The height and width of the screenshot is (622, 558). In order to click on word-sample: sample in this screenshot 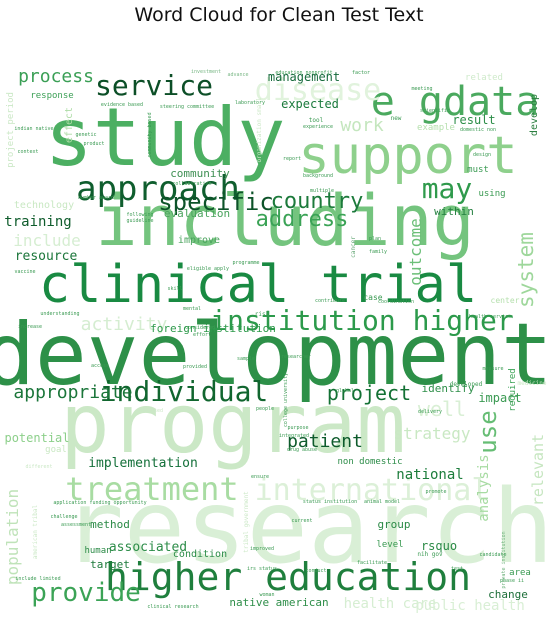, I will do `click(246, 359)`.